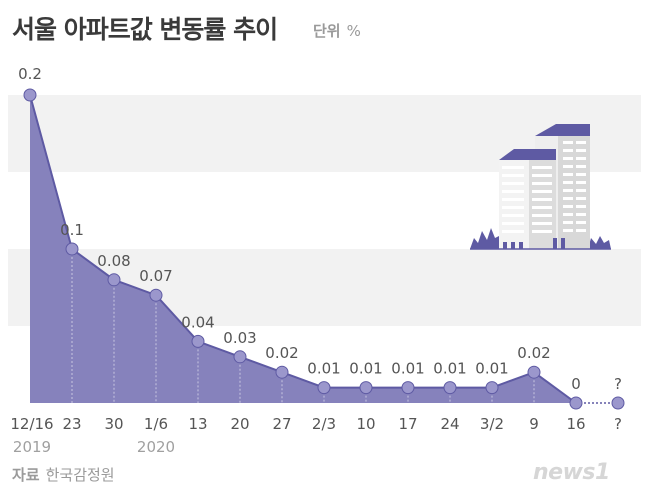 This screenshot has width=647, height=501. I want to click on x-tick-label: 17, so click(407, 424).